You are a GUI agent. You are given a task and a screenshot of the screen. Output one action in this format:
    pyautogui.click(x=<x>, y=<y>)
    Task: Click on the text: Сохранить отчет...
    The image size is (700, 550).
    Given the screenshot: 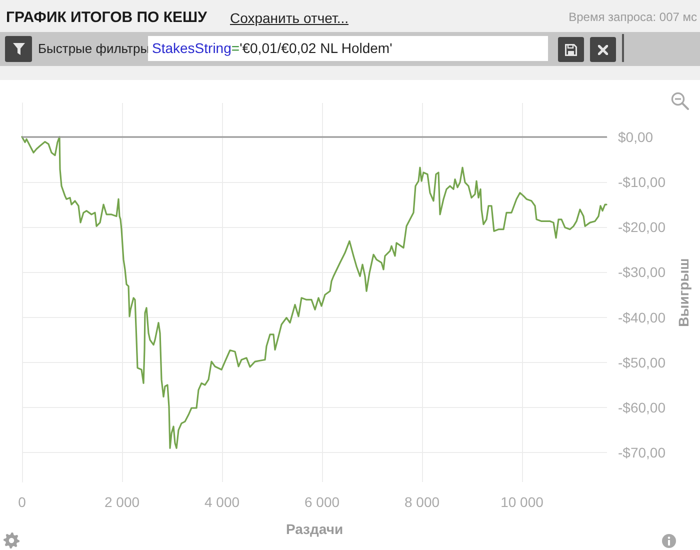 What is the action you would take?
    pyautogui.click(x=289, y=18)
    